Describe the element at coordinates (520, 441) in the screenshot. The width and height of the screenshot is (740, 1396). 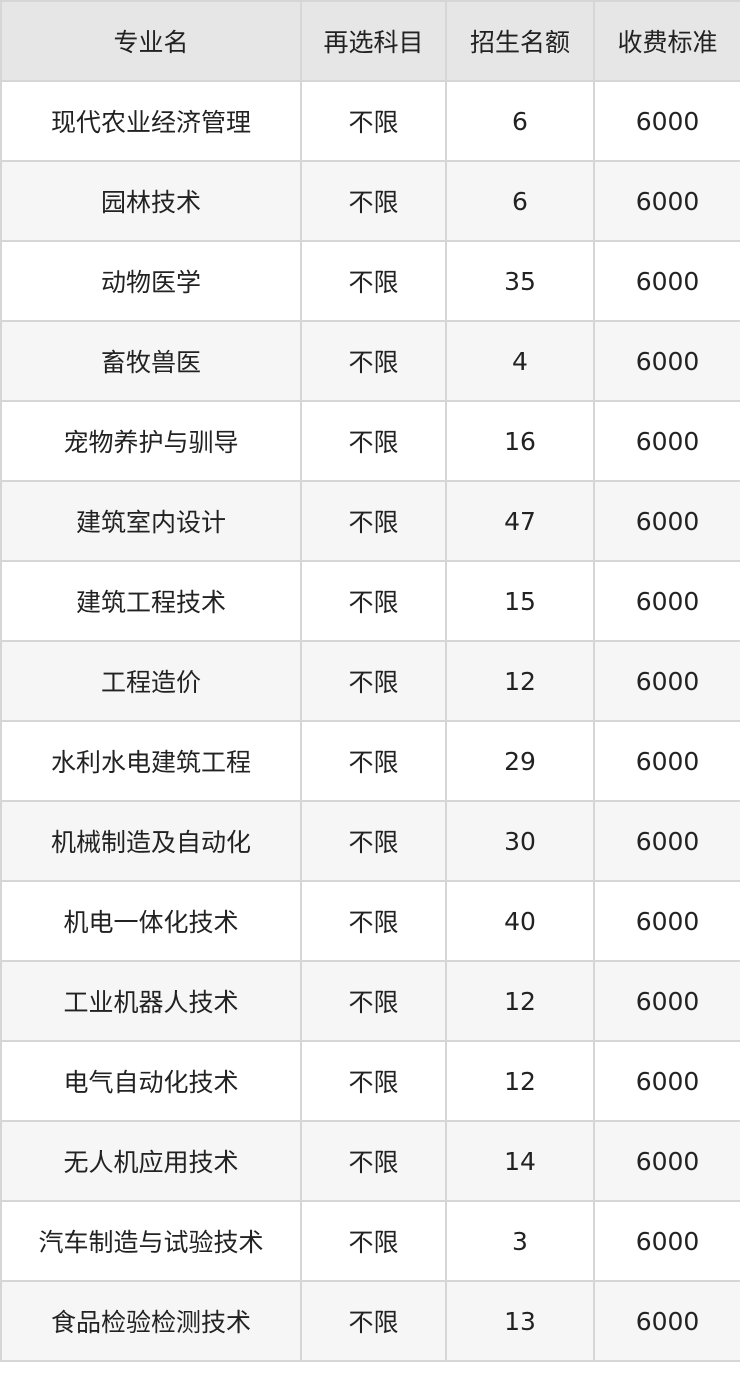
I see `cell-quota: 16` at that location.